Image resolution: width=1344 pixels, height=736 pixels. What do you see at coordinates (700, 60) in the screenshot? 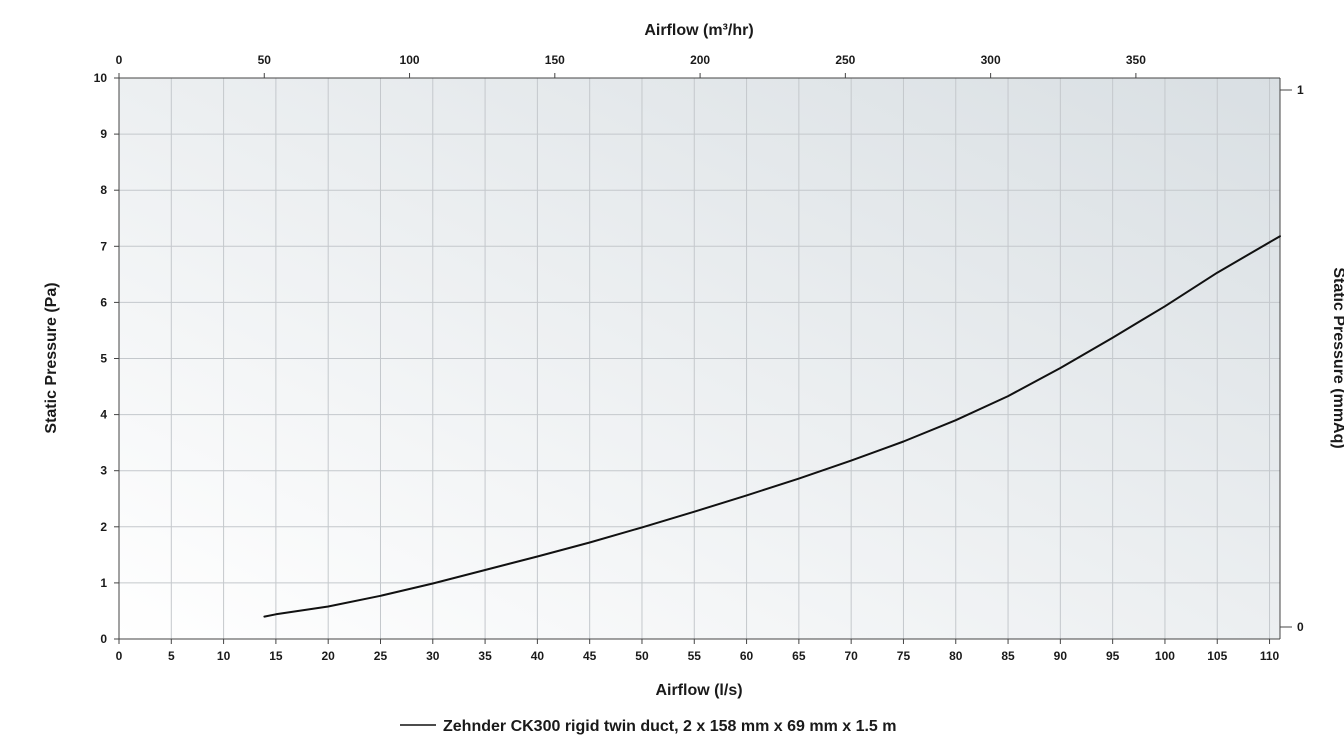
I see `x2-tick-label: 200` at bounding box center [700, 60].